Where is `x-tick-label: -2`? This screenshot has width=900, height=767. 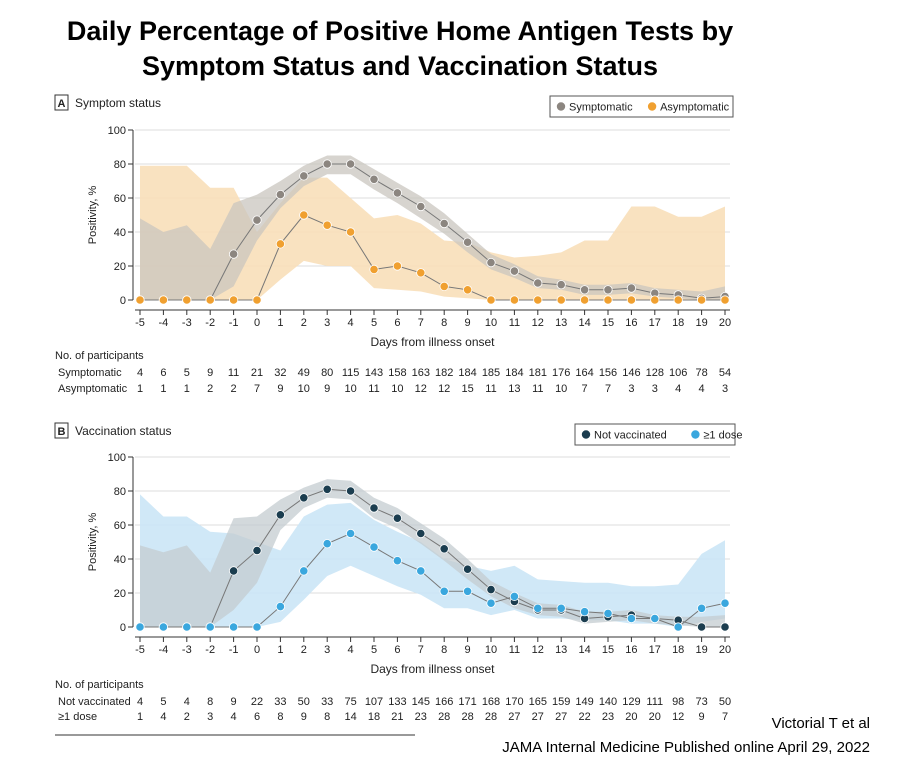
x-tick-label: -2 is located at coordinates (210, 323).